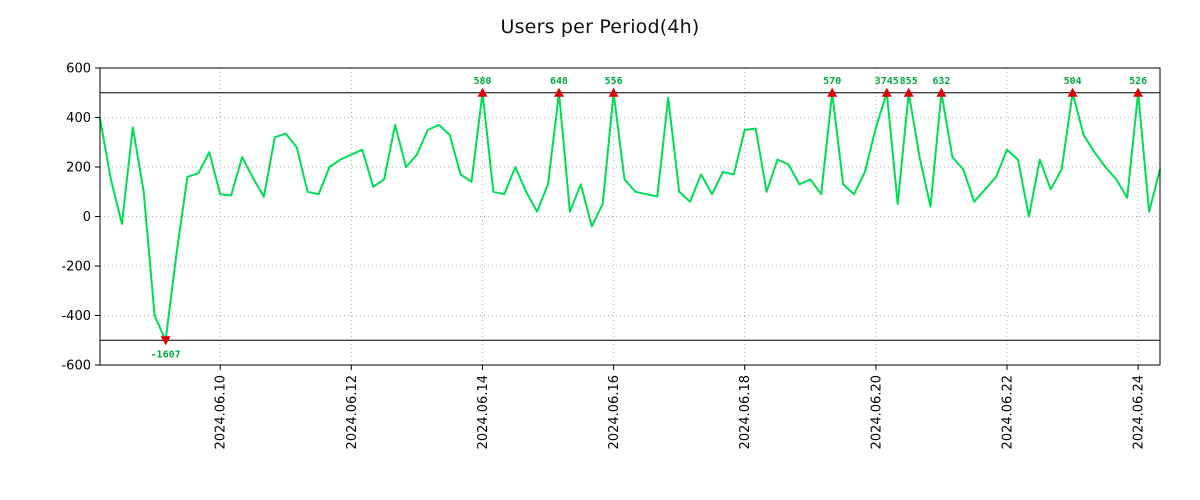 This screenshot has height=500, width=1200. What do you see at coordinates (745, 412) in the screenshot?
I see `svg-text: 2024.06.18` at bounding box center [745, 412].